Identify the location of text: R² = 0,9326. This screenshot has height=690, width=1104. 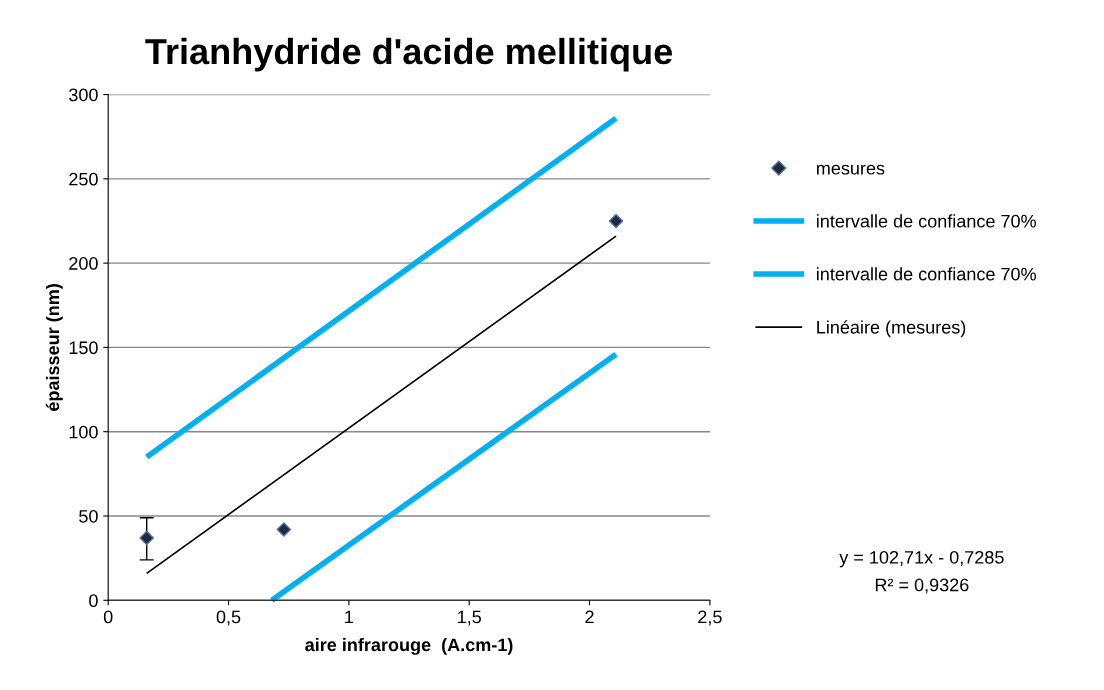
(922, 586).